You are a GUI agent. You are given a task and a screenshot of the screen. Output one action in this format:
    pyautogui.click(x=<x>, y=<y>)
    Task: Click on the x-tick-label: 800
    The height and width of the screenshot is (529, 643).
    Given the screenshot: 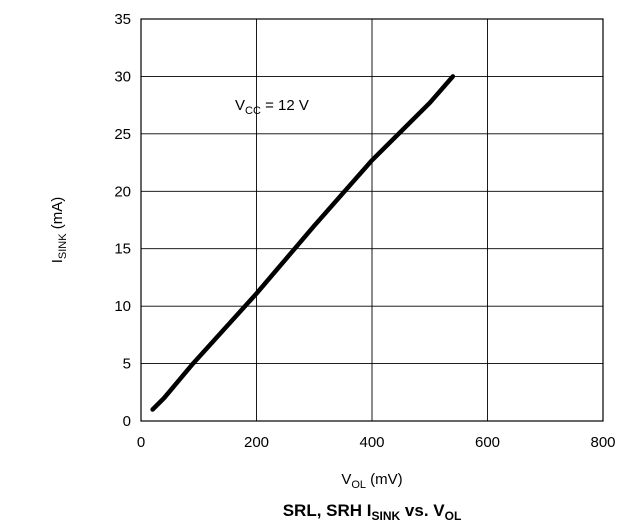 What is the action you would take?
    pyautogui.click(x=602, y=442)
    